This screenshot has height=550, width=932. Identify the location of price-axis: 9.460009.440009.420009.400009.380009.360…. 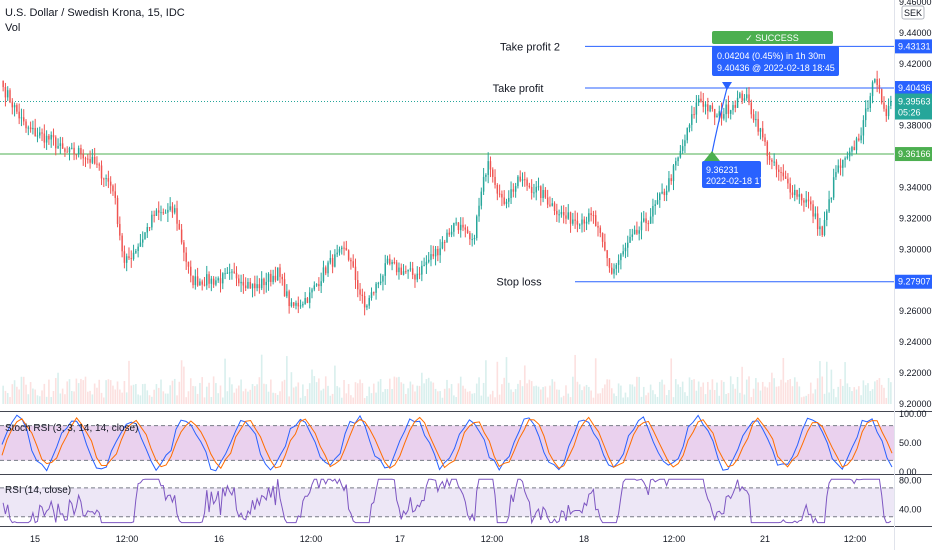
(915, 257).